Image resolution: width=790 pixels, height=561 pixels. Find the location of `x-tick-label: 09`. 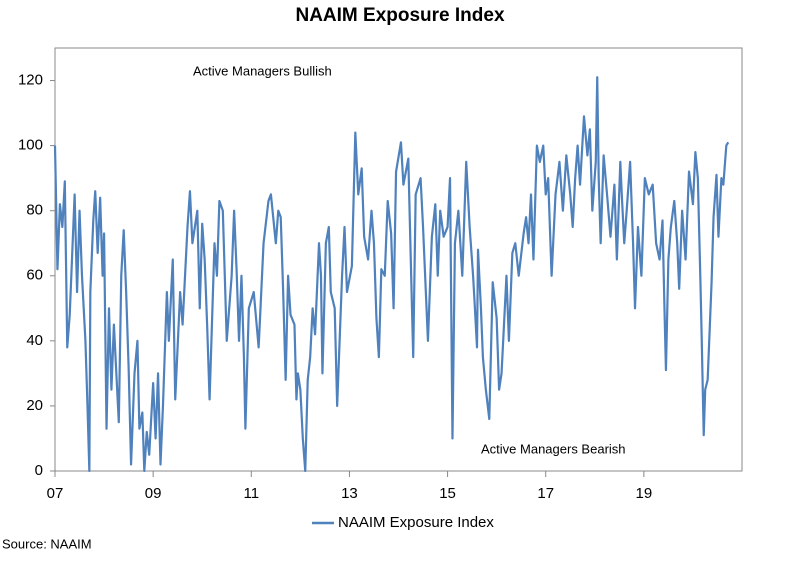

x-tick-label: 09 is located at coordinates (153, 493).